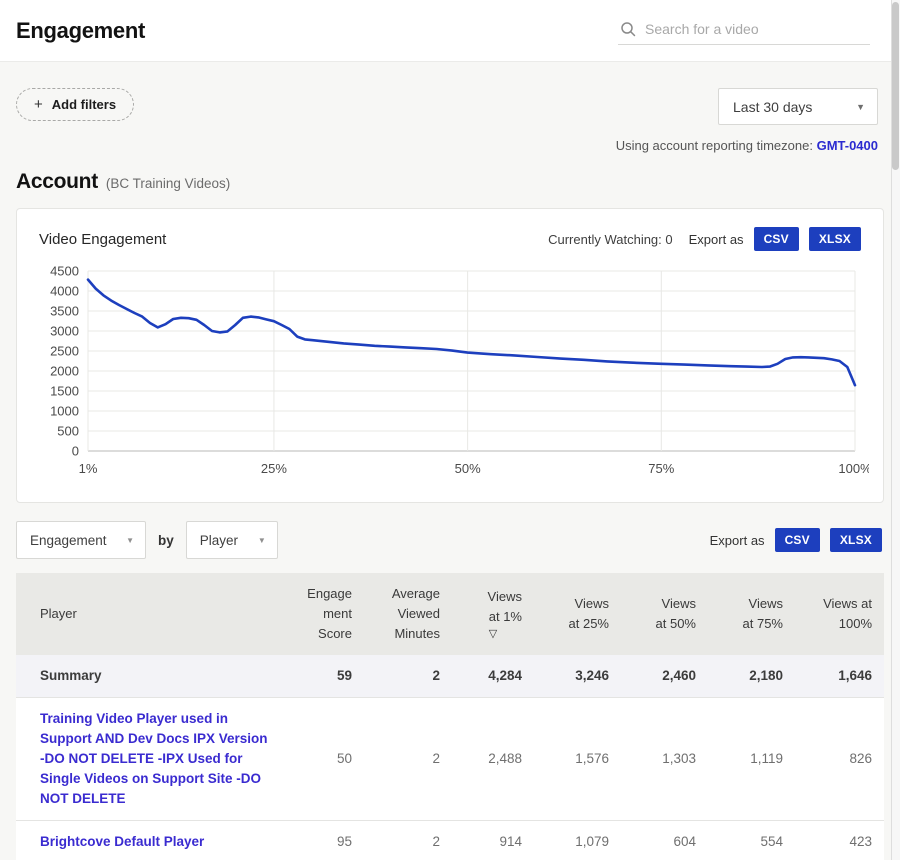 This screenshot has width=900, height=860. I want to click on column-header-engagement-score: Engagement Score, so click(325, 614).